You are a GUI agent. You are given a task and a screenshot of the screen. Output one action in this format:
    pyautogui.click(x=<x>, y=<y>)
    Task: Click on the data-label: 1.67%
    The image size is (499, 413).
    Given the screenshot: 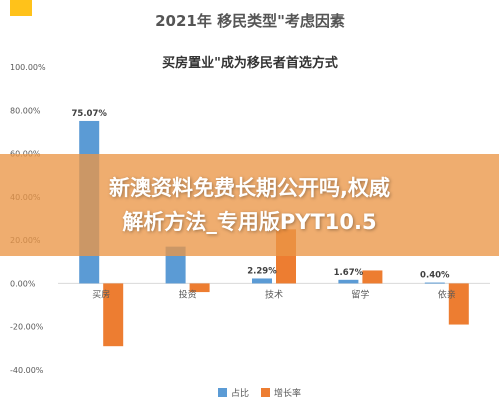 What is the action you would take?
    pyautogui.click(x=349, y=273)
    